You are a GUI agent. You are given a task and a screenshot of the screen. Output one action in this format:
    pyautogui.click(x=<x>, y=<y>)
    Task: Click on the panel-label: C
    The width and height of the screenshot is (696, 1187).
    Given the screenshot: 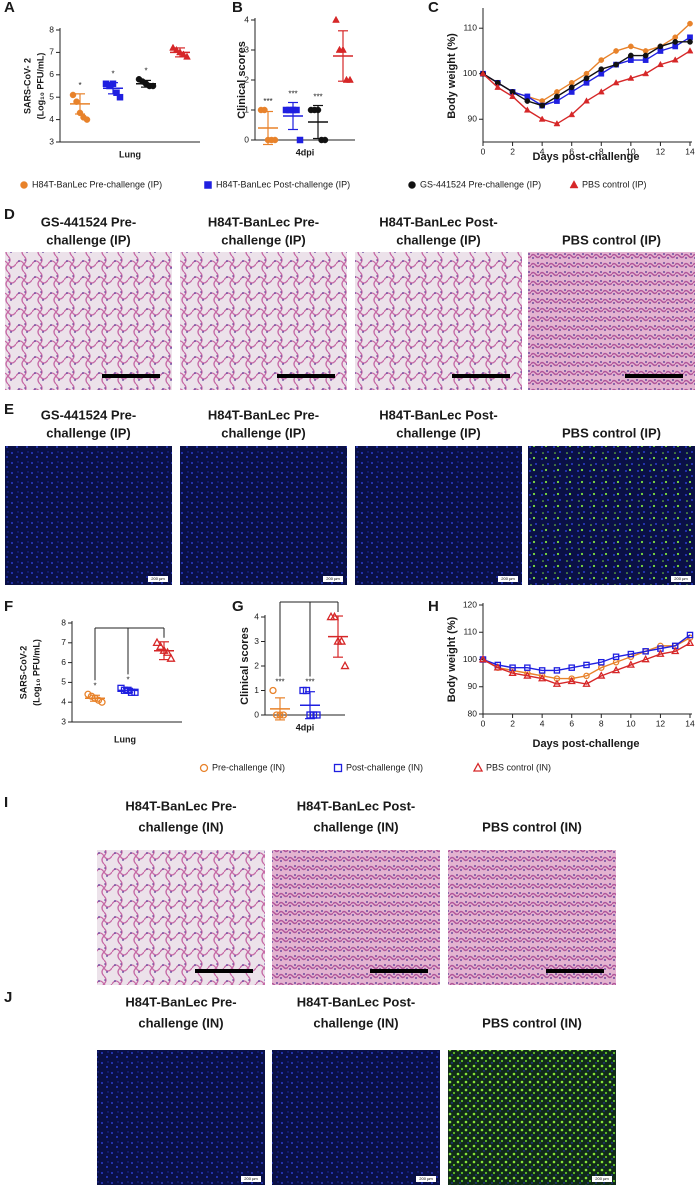 What is the action you would take?
    pyautogui.click(x=433, y=8)
    